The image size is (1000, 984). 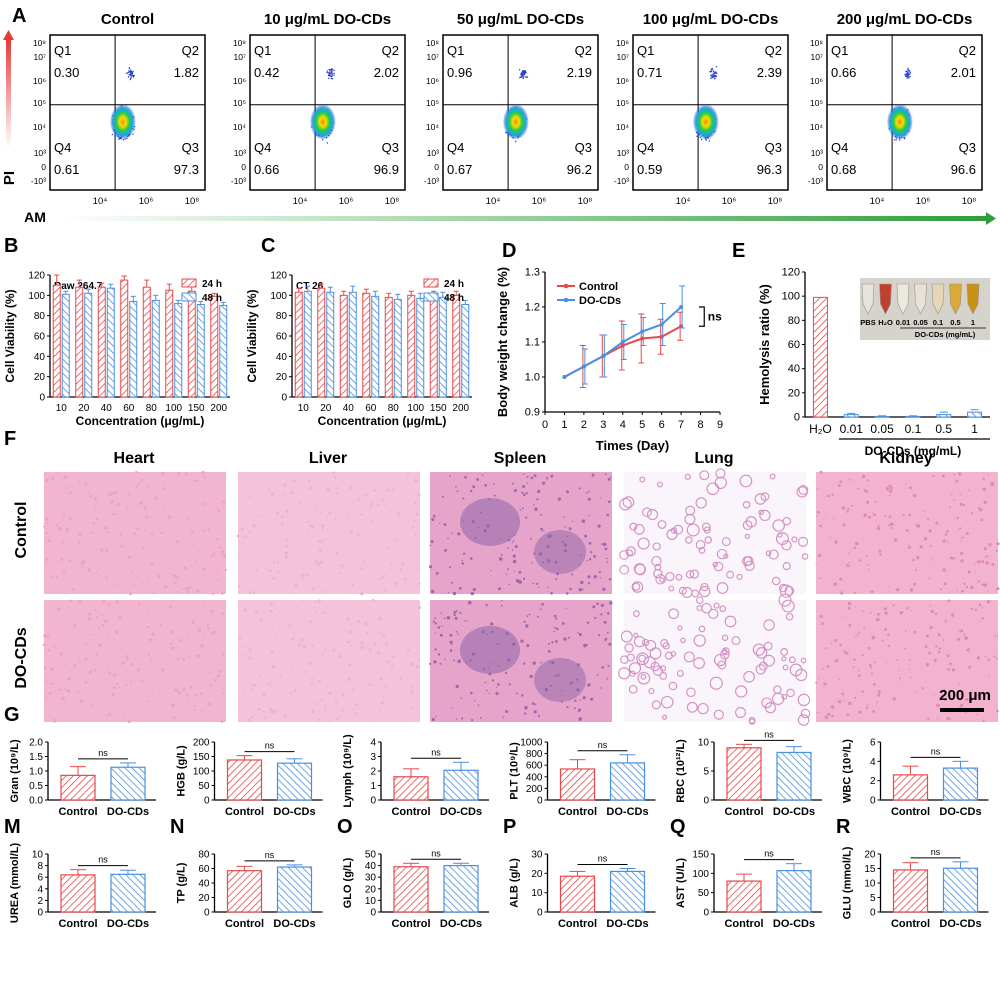 What do you see at coordinates (537, 855) in the screenshot?
I see `y-tick-label: 30` at bounding box center [537, 855].